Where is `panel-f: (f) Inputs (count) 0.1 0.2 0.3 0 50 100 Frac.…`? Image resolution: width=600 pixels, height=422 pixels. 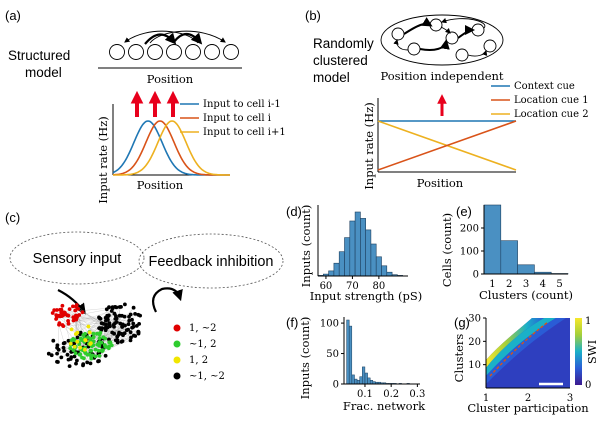 panel-f: (f) Inputs (count) 0.1 0.2 0.3 0 50 100 Frac.… is located at coordinates (356, 364).